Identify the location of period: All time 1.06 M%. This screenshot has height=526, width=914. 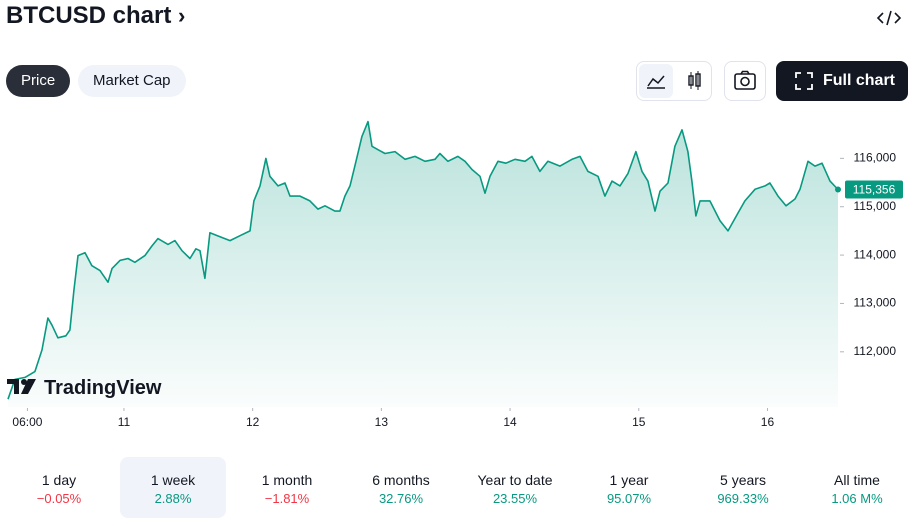
(857, 487).